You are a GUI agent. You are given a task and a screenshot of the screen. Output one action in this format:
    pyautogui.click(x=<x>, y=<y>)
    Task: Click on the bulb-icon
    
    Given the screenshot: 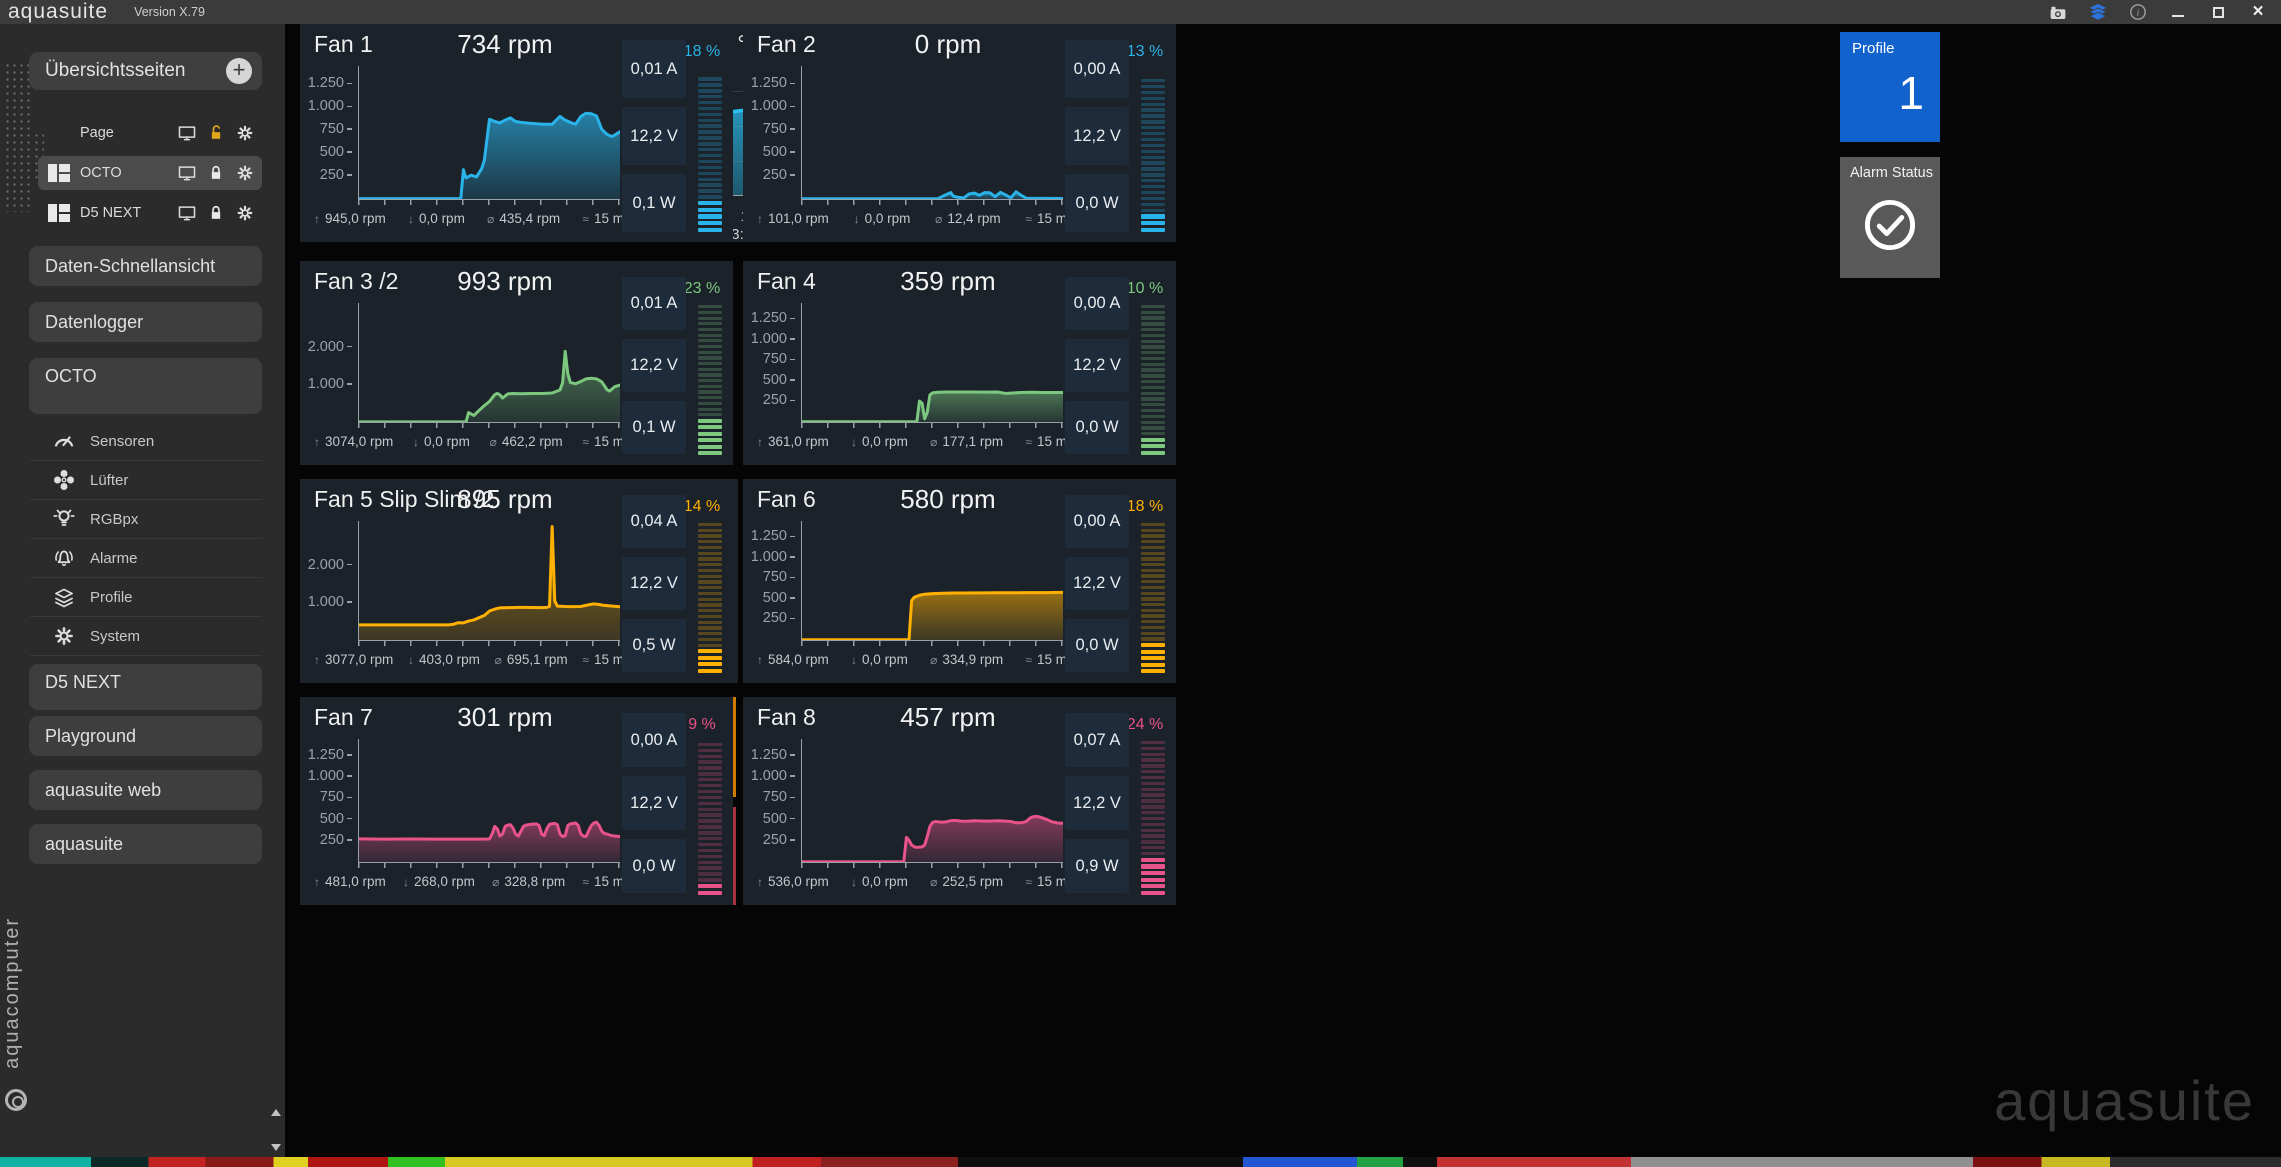 What is the action you would take?
    pyautogui.click(x=64, y=517)
    